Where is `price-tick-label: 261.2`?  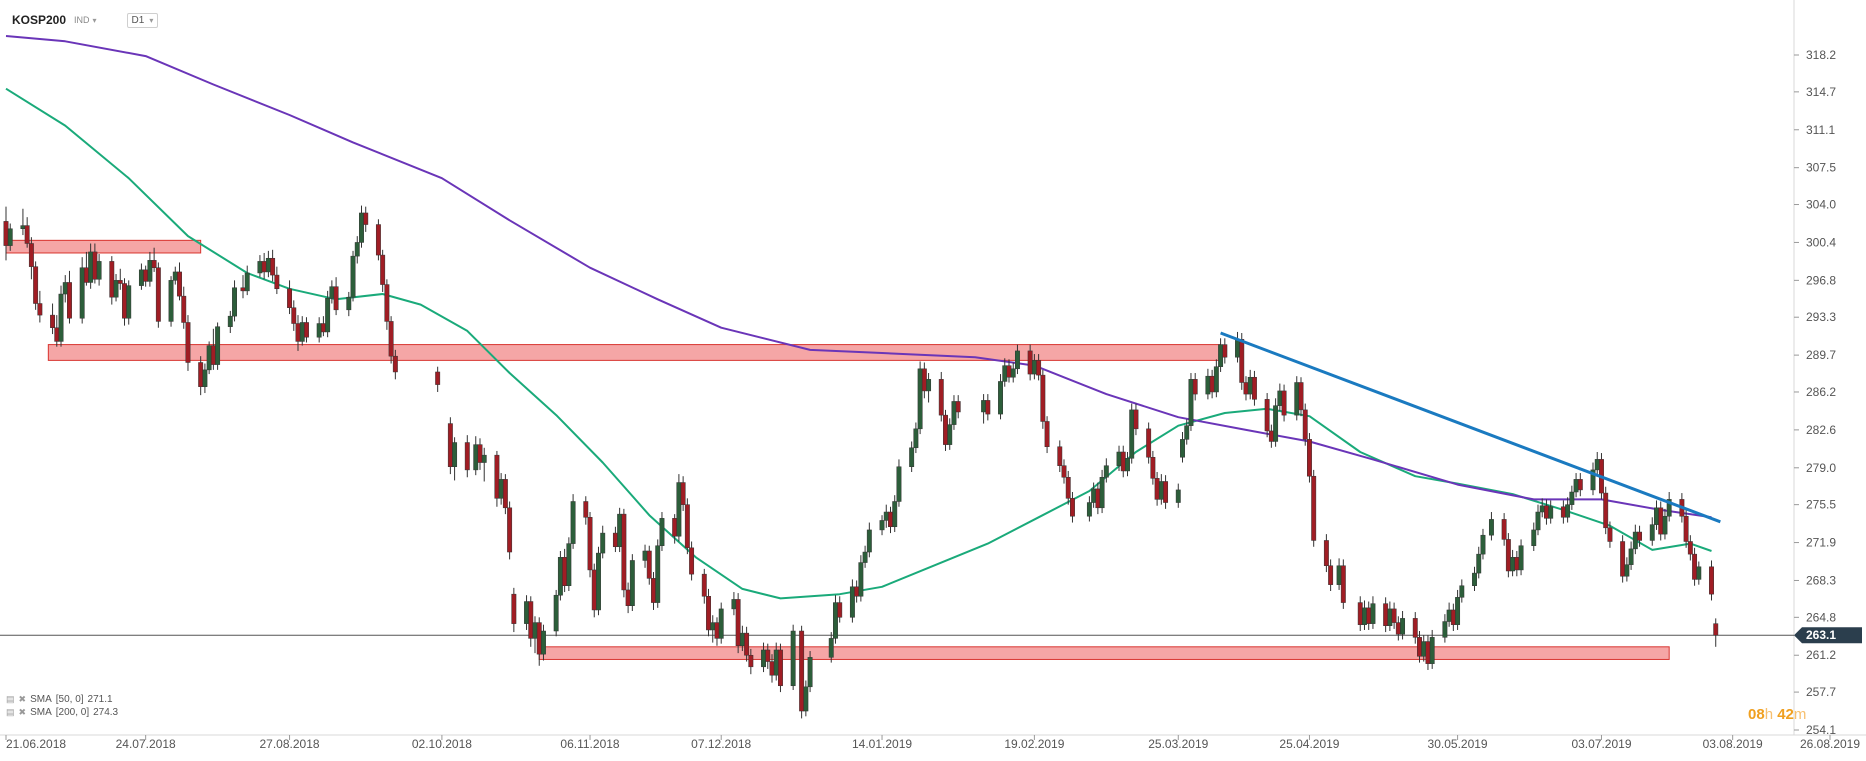 price-tick-label: 261.2 is located at coordinates (1821, 655).